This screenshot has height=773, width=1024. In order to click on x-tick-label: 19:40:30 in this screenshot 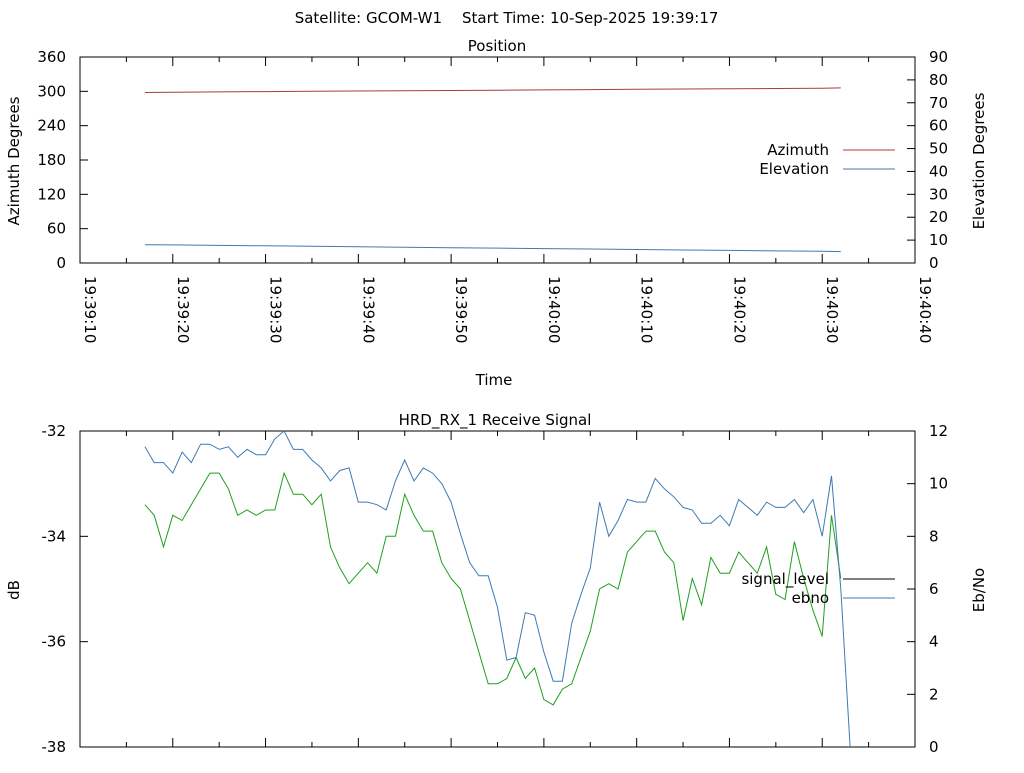, I will do `click(832, 309)`.